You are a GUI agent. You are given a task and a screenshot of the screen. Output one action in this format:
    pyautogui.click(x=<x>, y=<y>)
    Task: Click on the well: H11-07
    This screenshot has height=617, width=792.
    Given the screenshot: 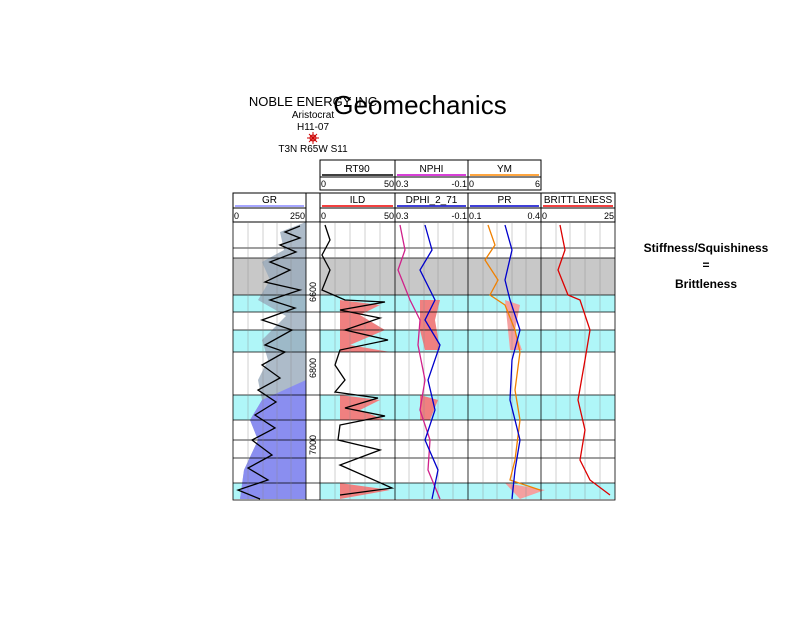 What is the action you would take?
    pyautogui.click(x=313, y=127)
    